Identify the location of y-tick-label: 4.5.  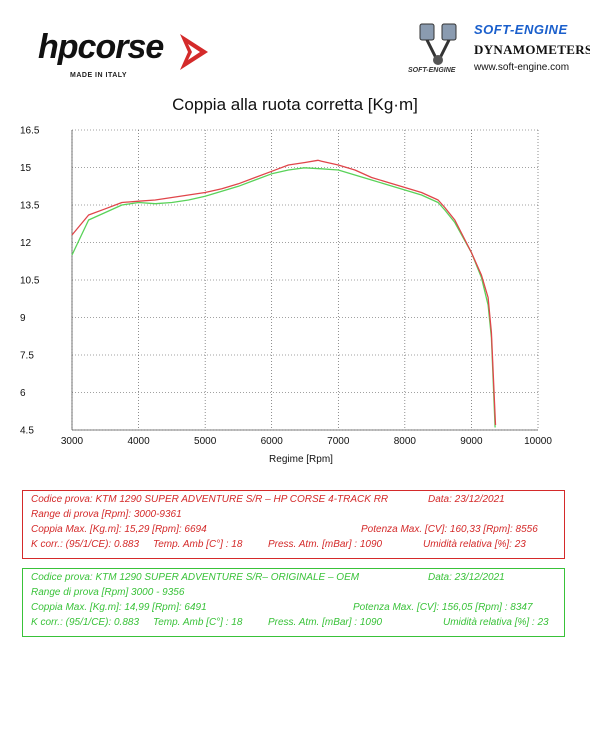
(27, 431).